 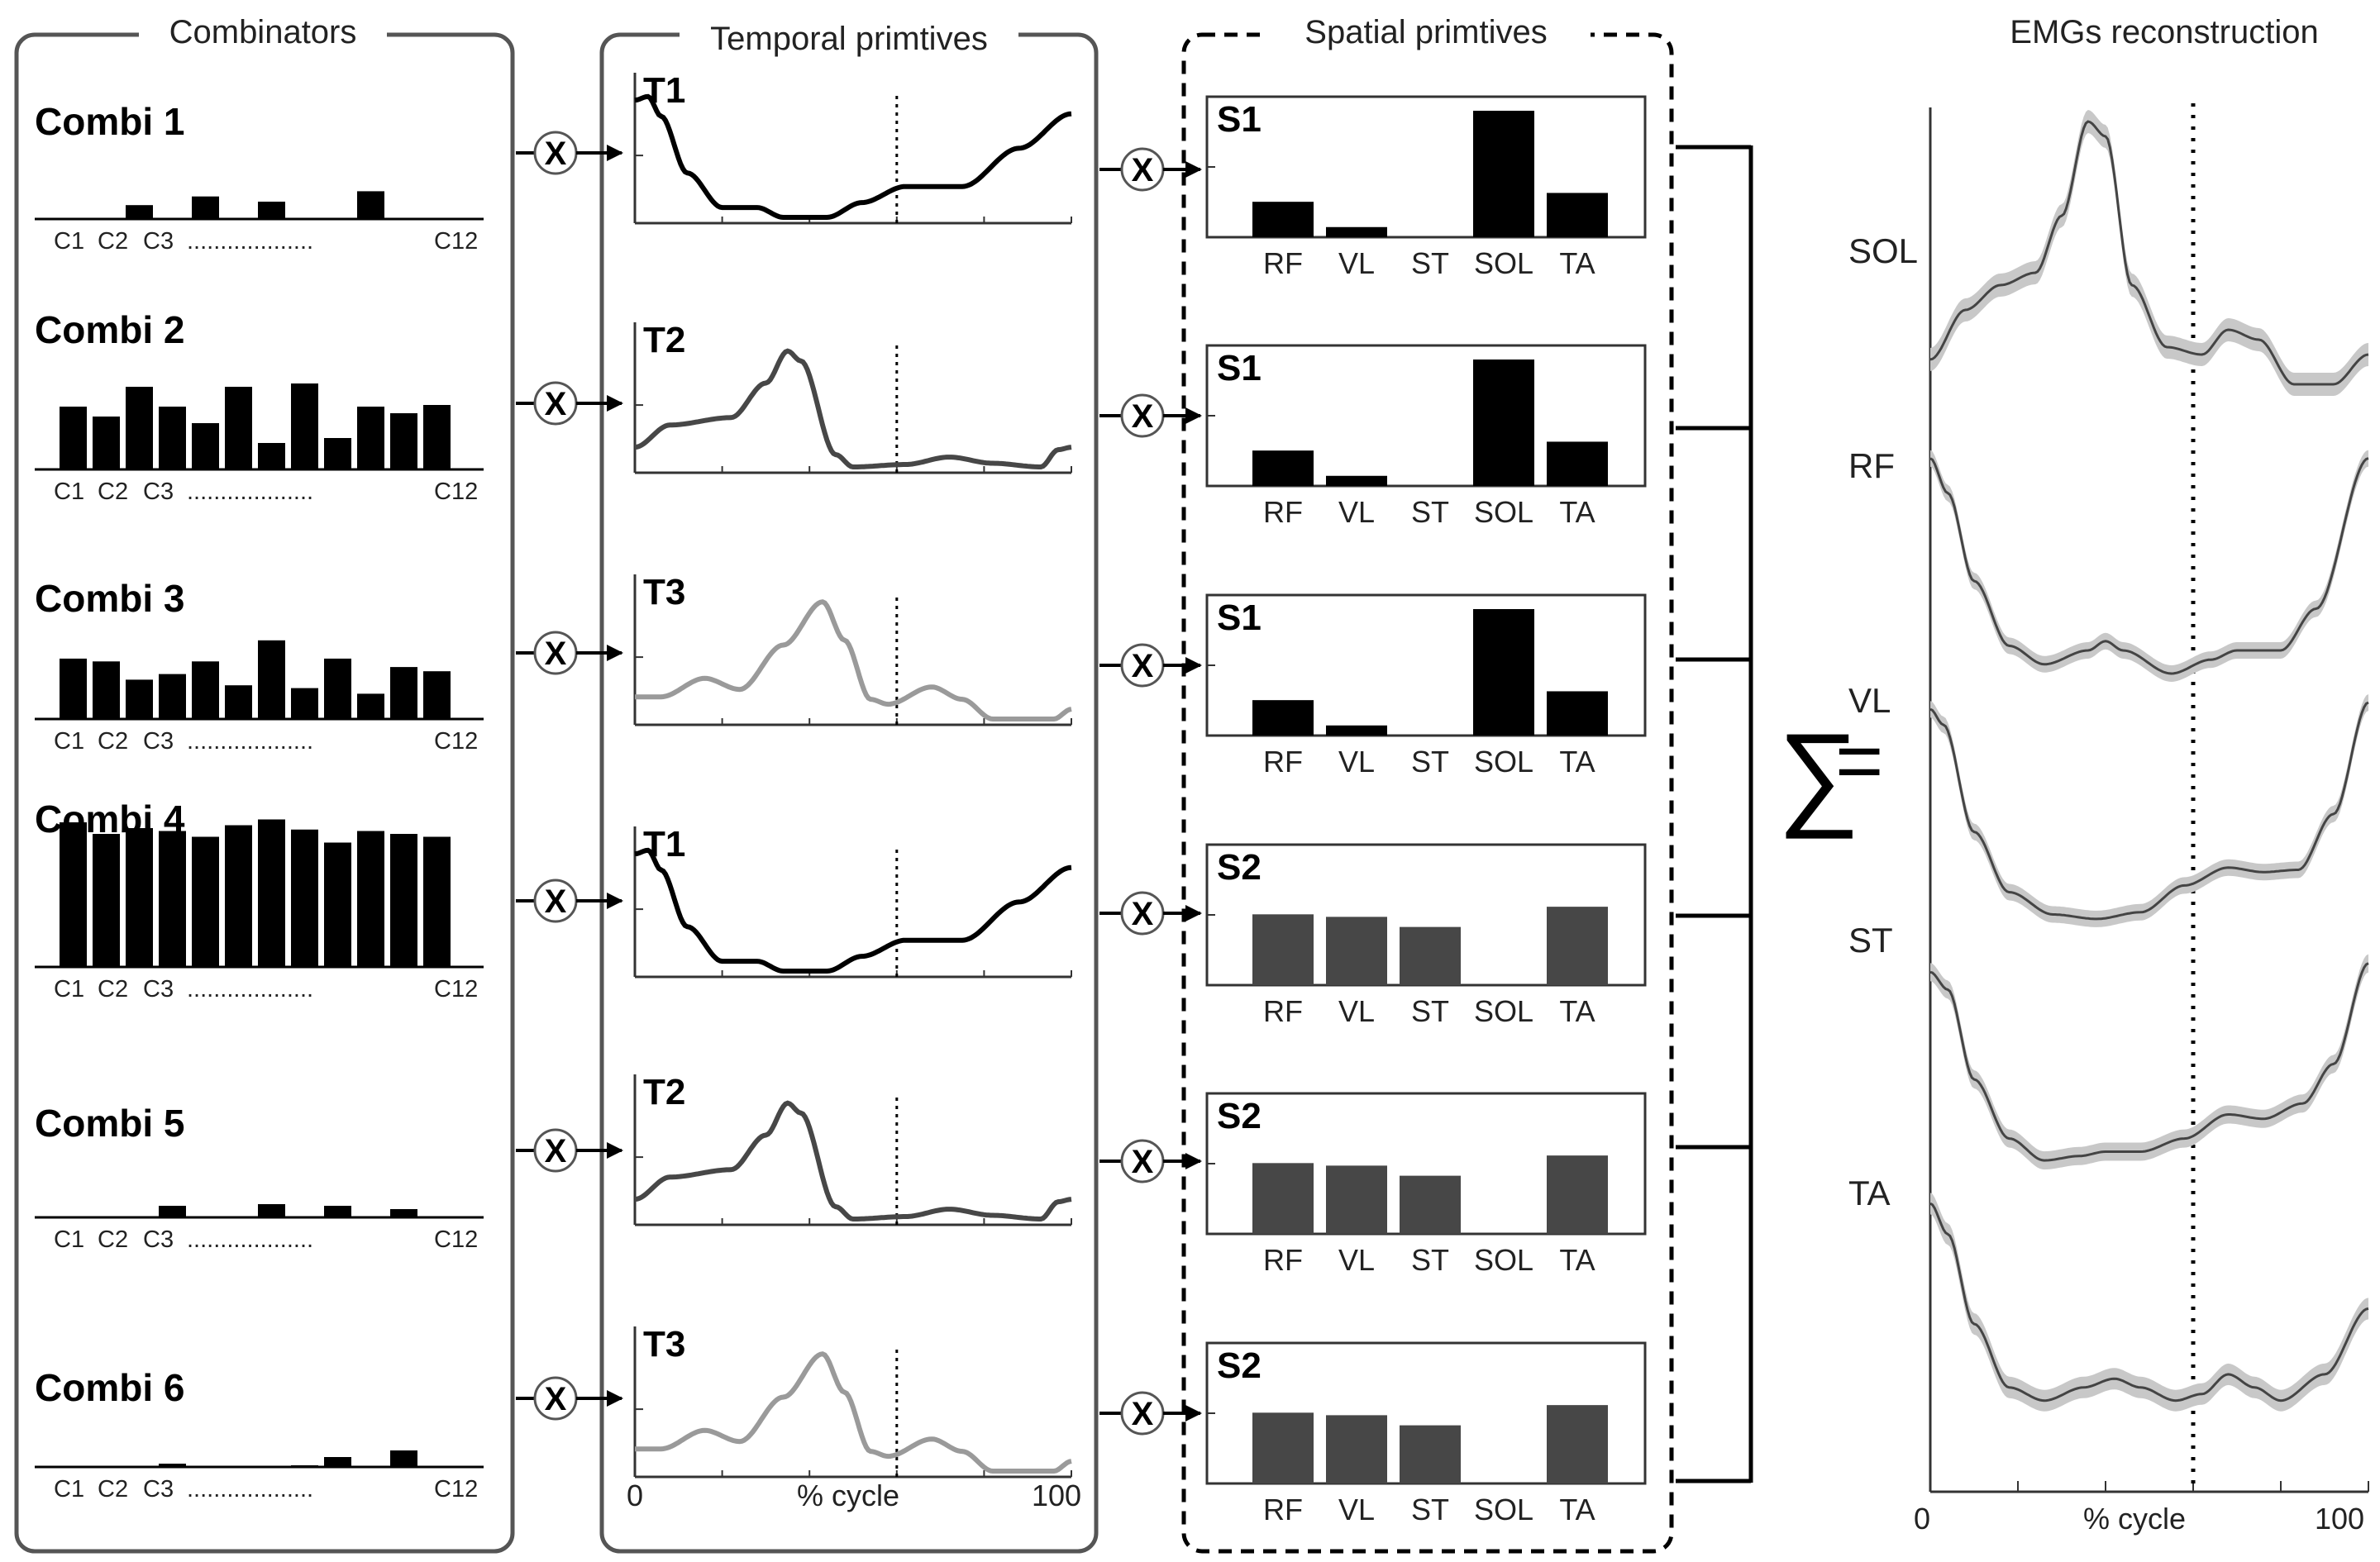 I want to click on emg-muscle-label: RF, so click(x=1871, y=465).